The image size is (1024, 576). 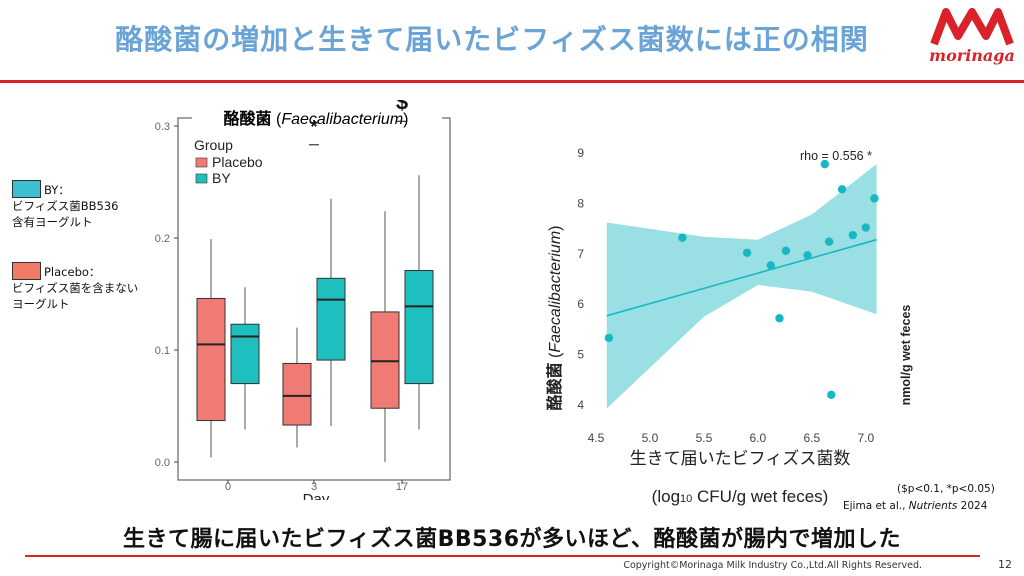 What do you see at coordinates (580, 304) in the screenshot?
I see `scatter-y-tick-label: 6` at bounding box center [580, 304].